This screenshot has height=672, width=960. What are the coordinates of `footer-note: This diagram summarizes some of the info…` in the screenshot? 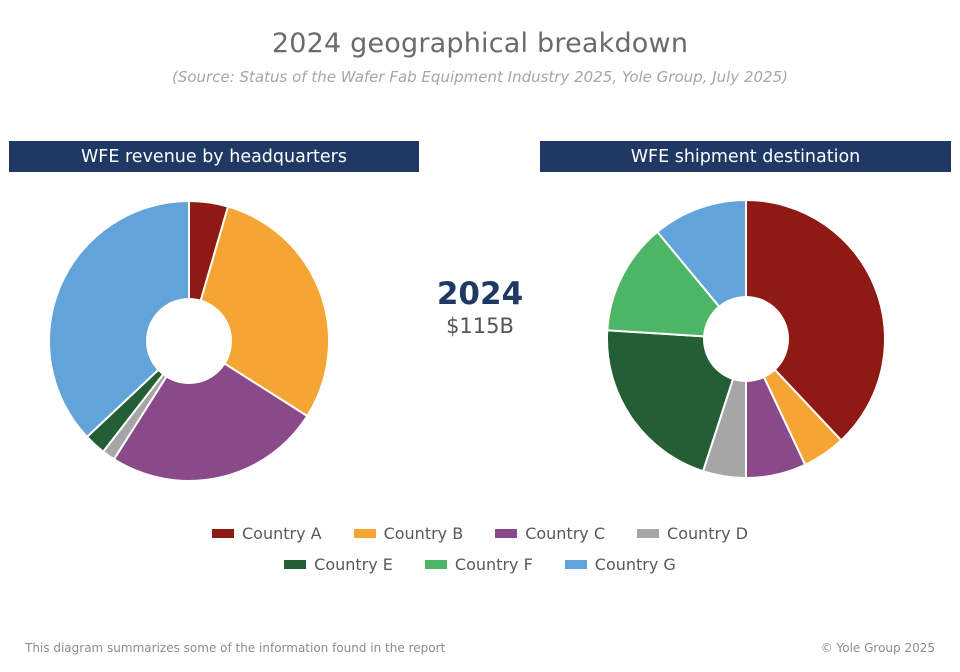 It's located at (235, 648).